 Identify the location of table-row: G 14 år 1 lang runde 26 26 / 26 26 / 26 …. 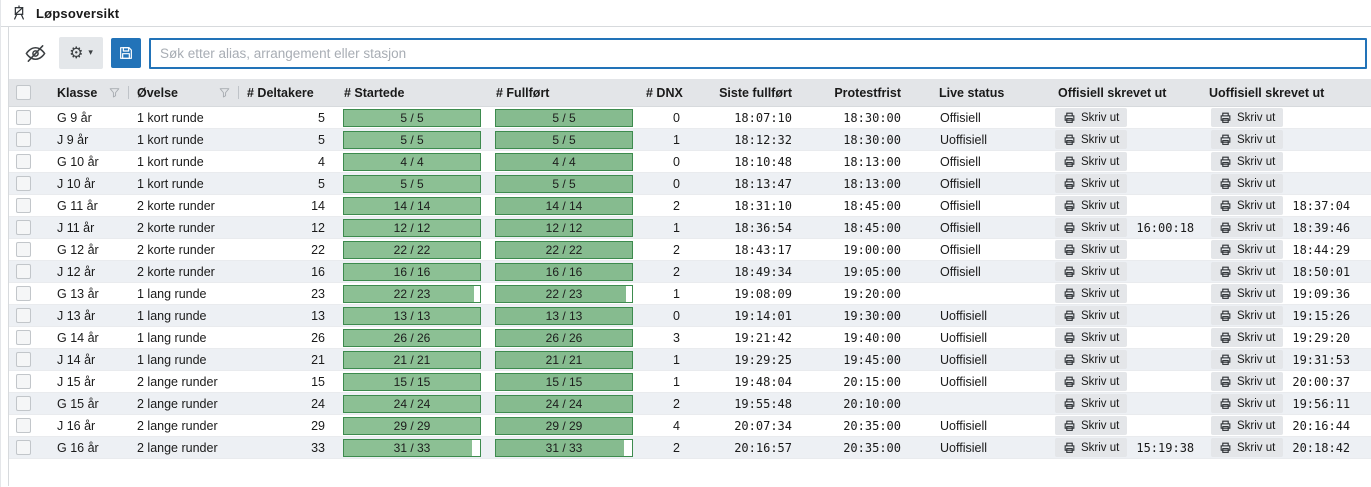
(690, 338).